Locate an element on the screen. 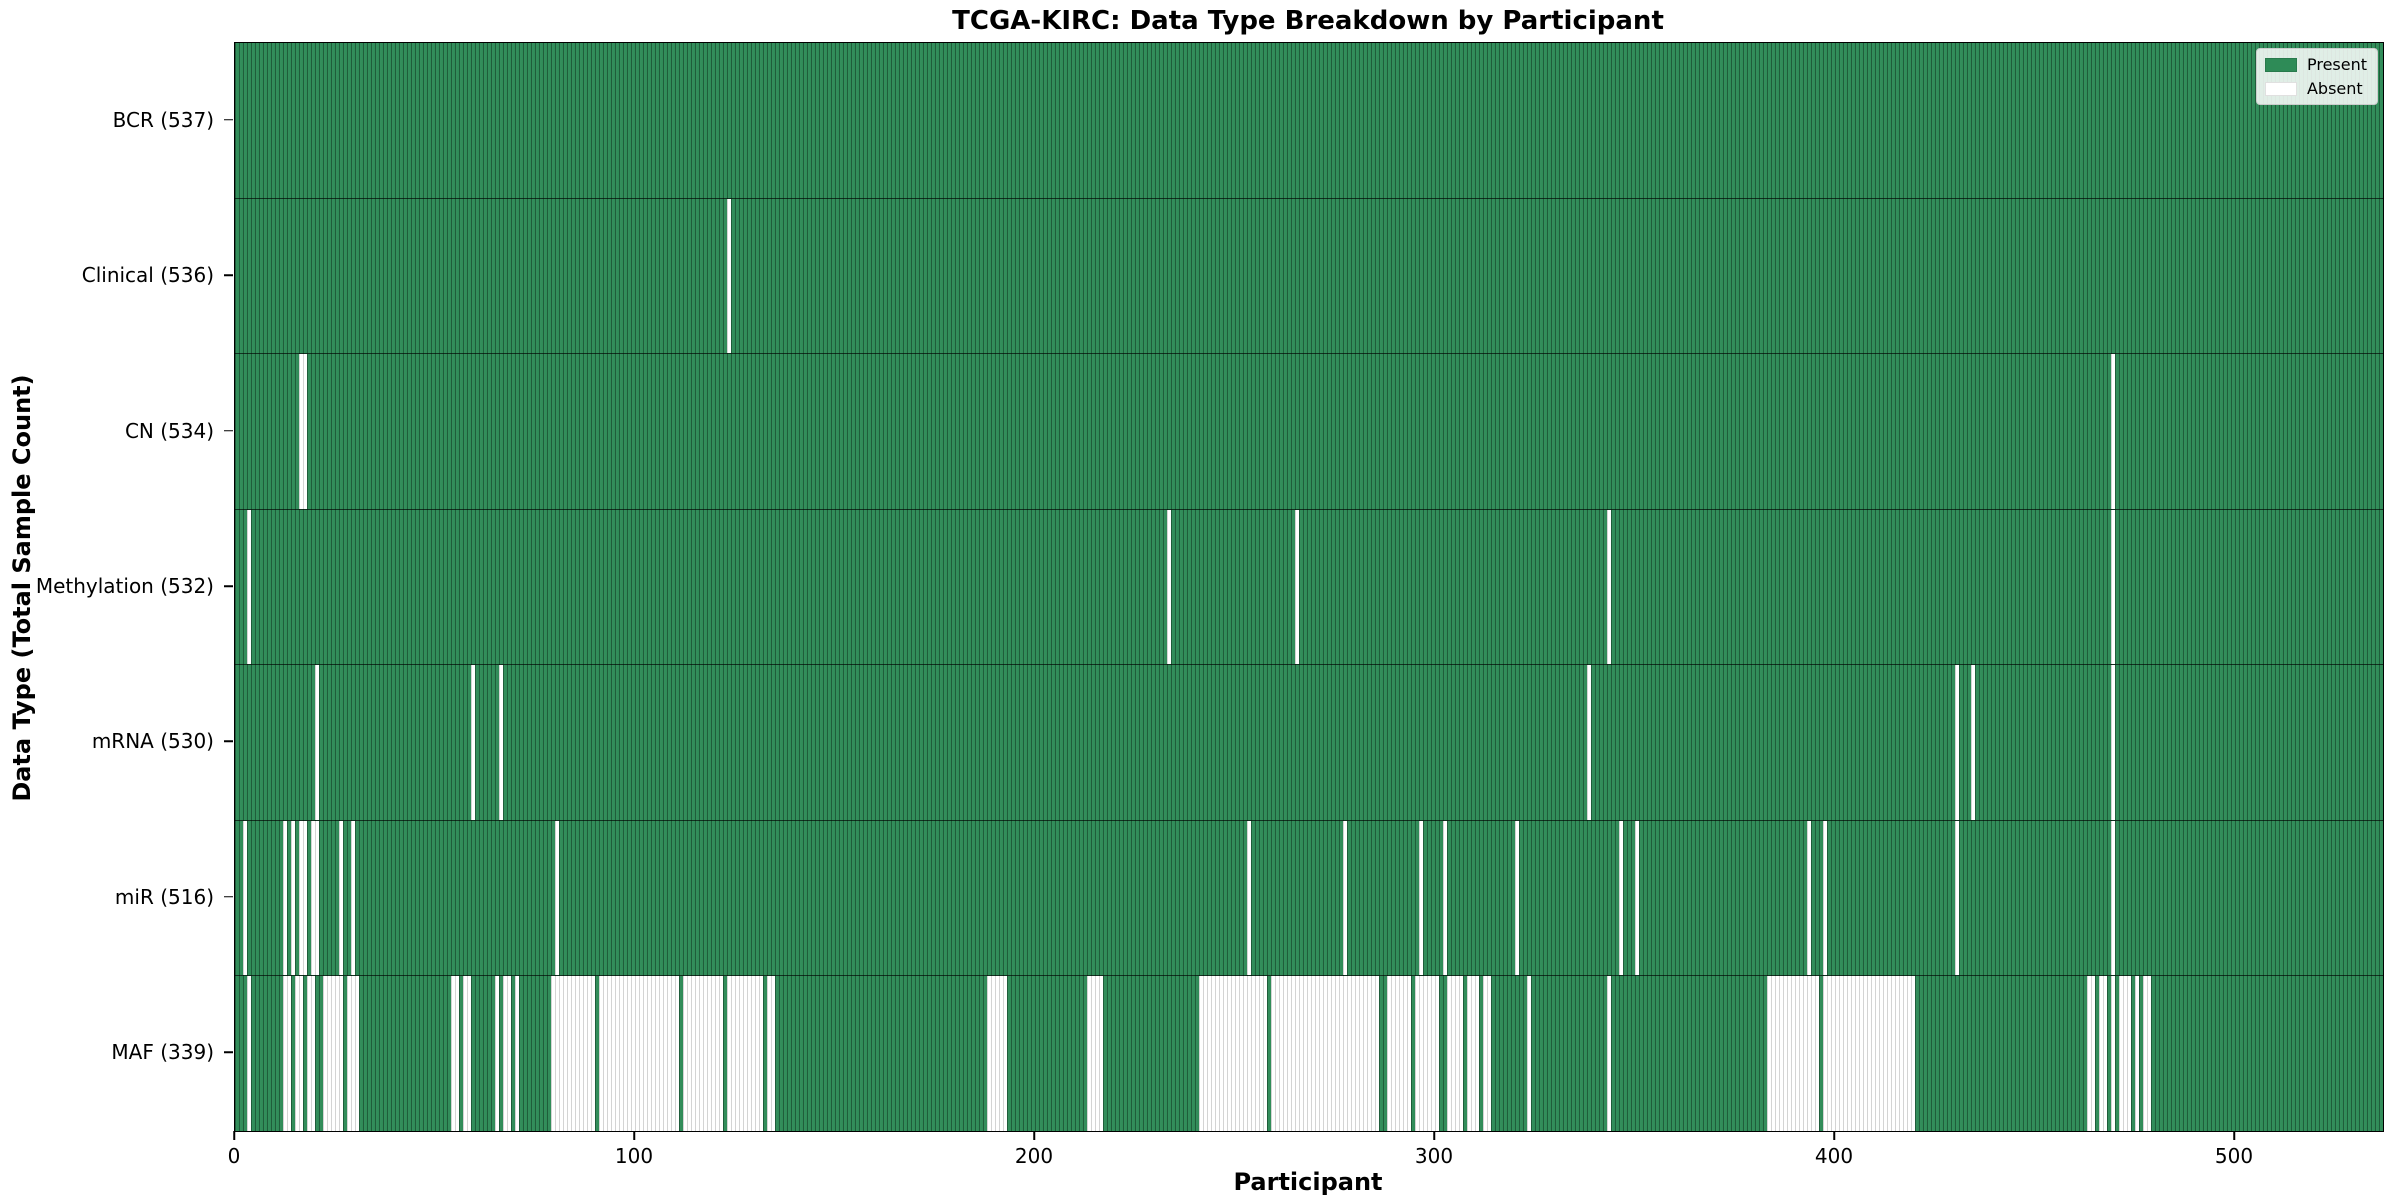 This screenshot has width=2400, height=1200. legend-item-absent: Absent is located at coordinates (2315, 88).